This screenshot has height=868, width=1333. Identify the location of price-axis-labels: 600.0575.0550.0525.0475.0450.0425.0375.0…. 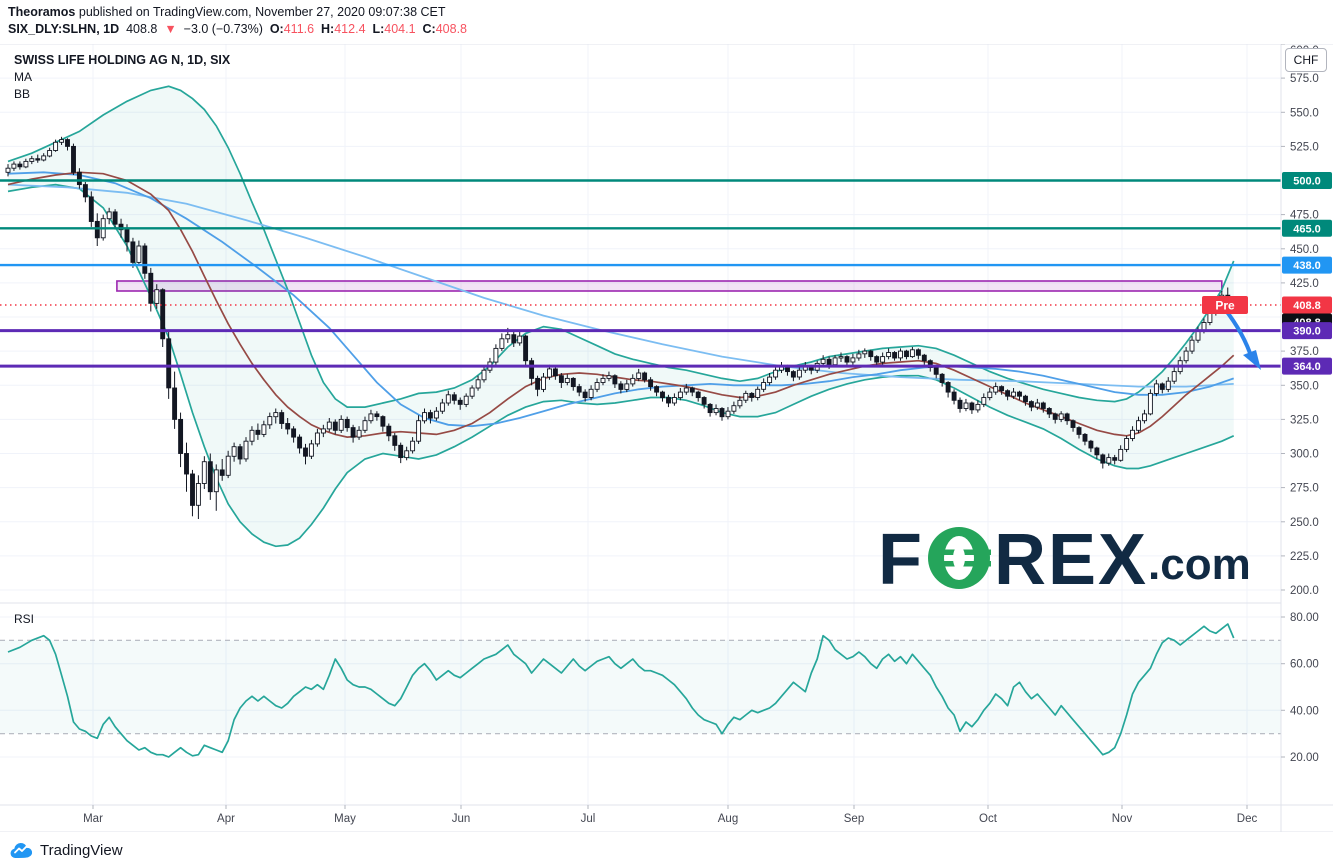
(1300, 403).